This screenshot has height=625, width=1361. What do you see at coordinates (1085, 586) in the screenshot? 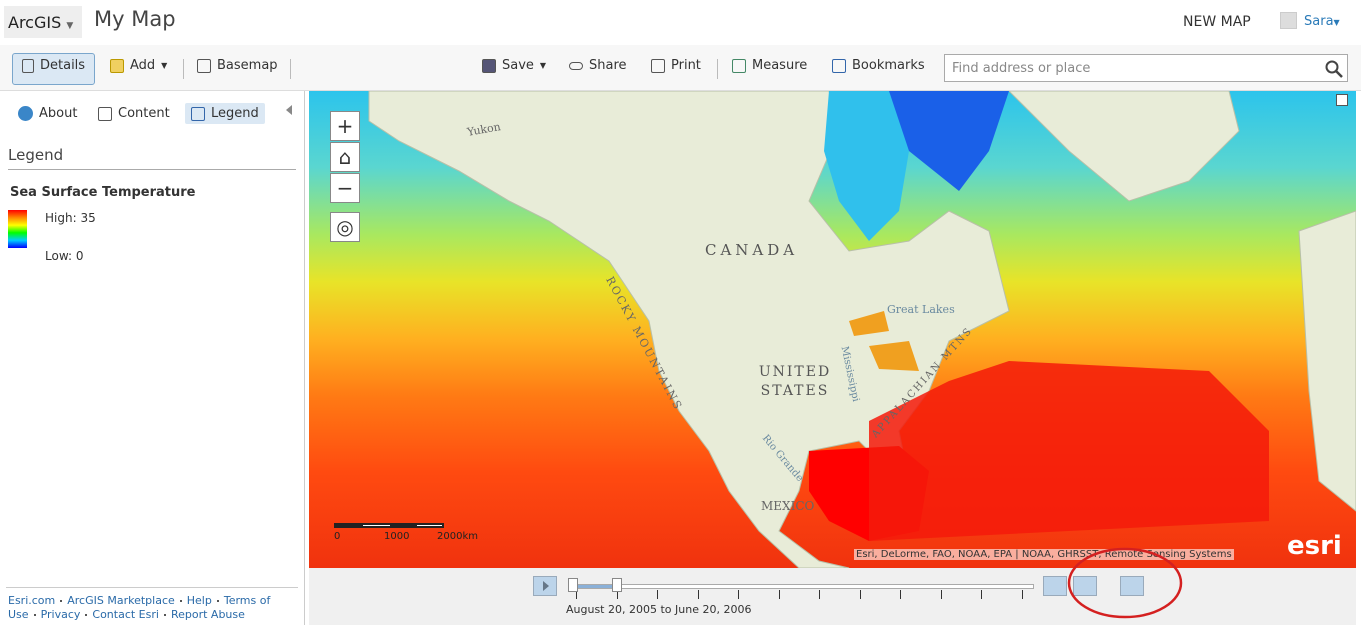
I see `next-button` at bounding box center [1085, 586].